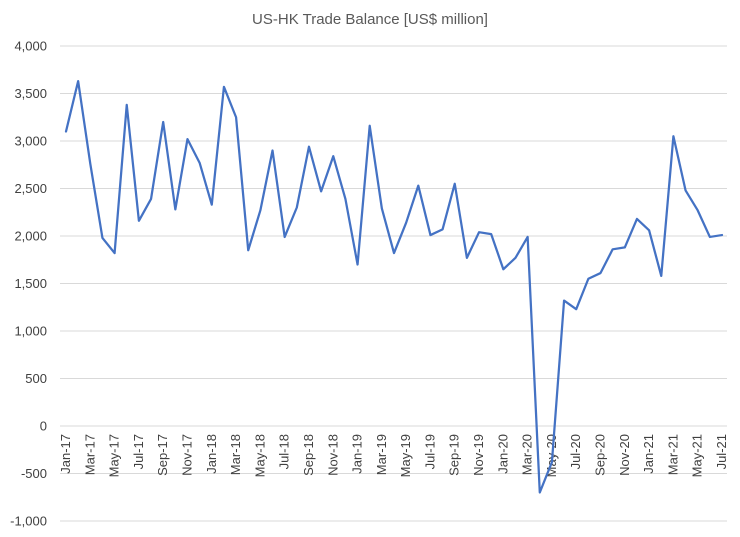  I want to click on x-tick-label: May-19, so click(405, 455).